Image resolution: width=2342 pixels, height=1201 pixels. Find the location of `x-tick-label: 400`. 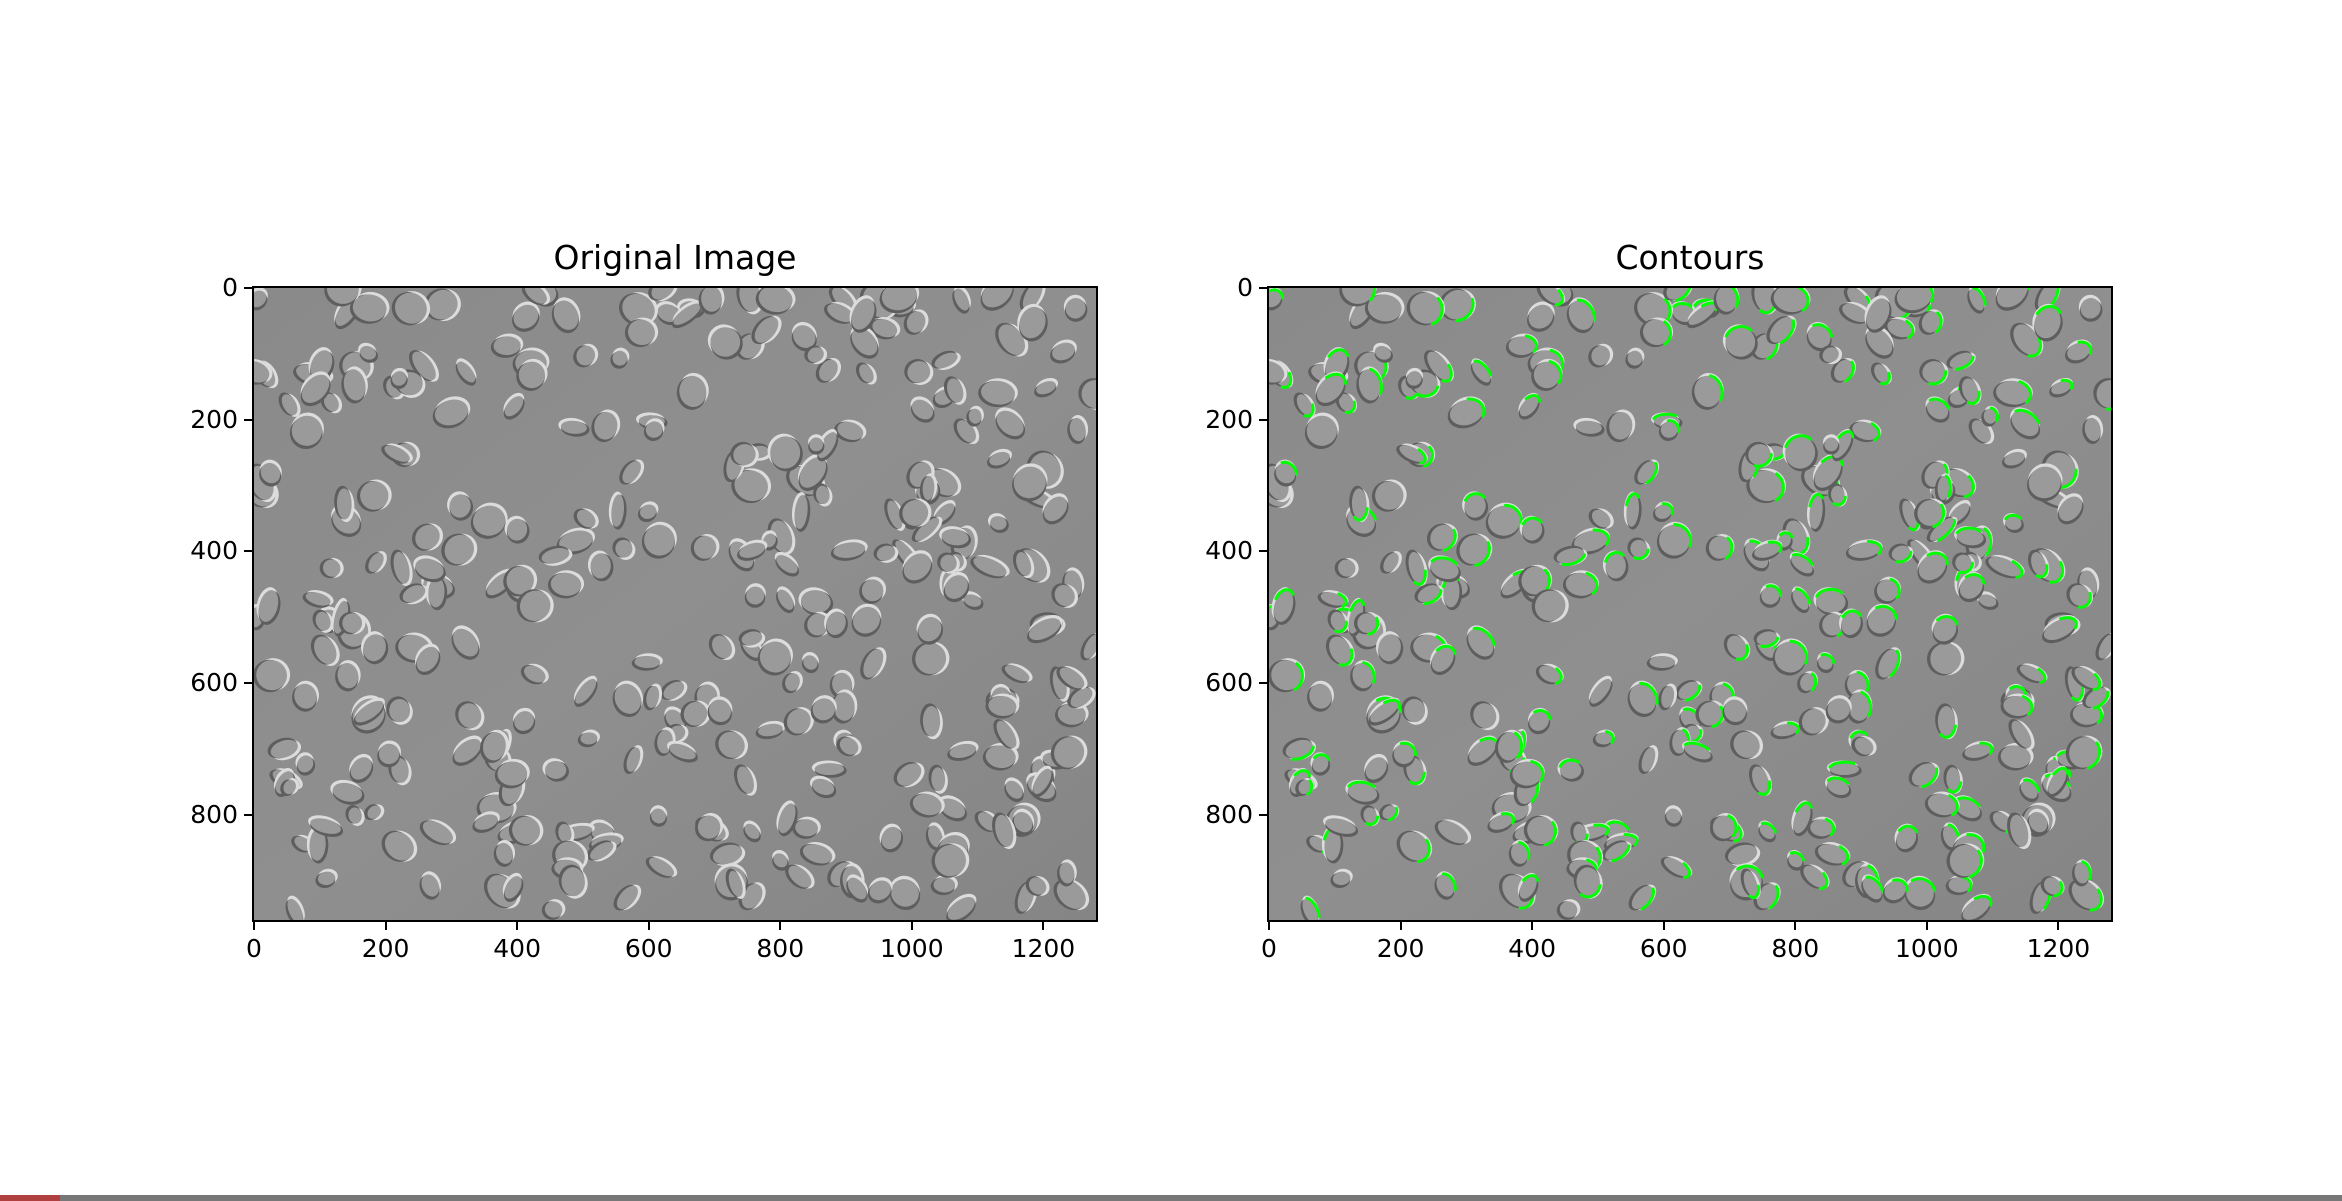

x-tick-label: 400 is located at coordinates (517, 948).